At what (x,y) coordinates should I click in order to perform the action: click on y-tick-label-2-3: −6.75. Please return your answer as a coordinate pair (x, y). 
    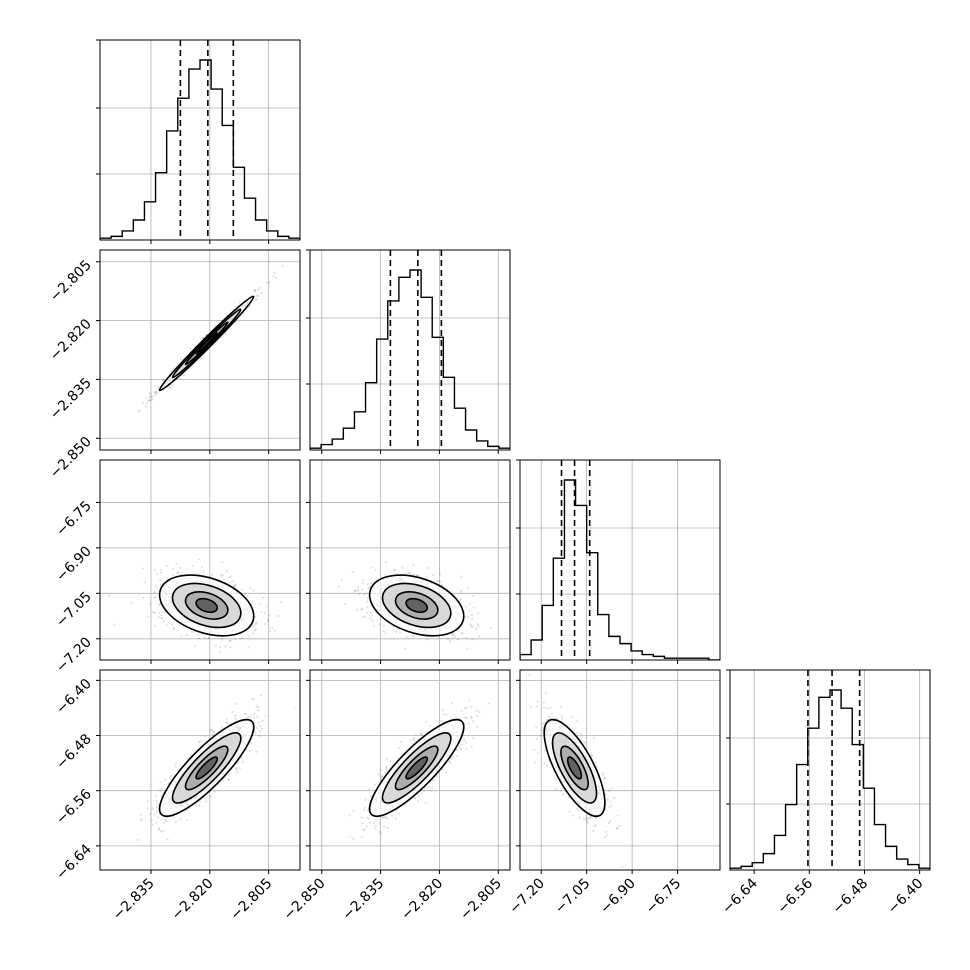
    Looking at the image, I should click on (74, 519).